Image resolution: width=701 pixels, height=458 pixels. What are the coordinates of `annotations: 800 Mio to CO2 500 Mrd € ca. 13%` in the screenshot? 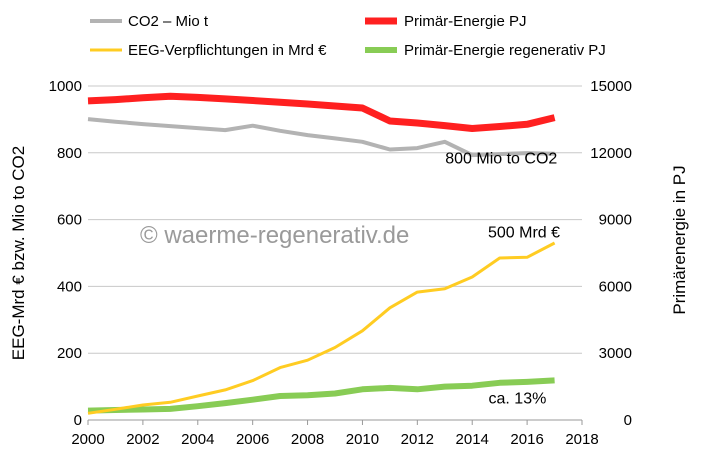 It's located at (502, 278).